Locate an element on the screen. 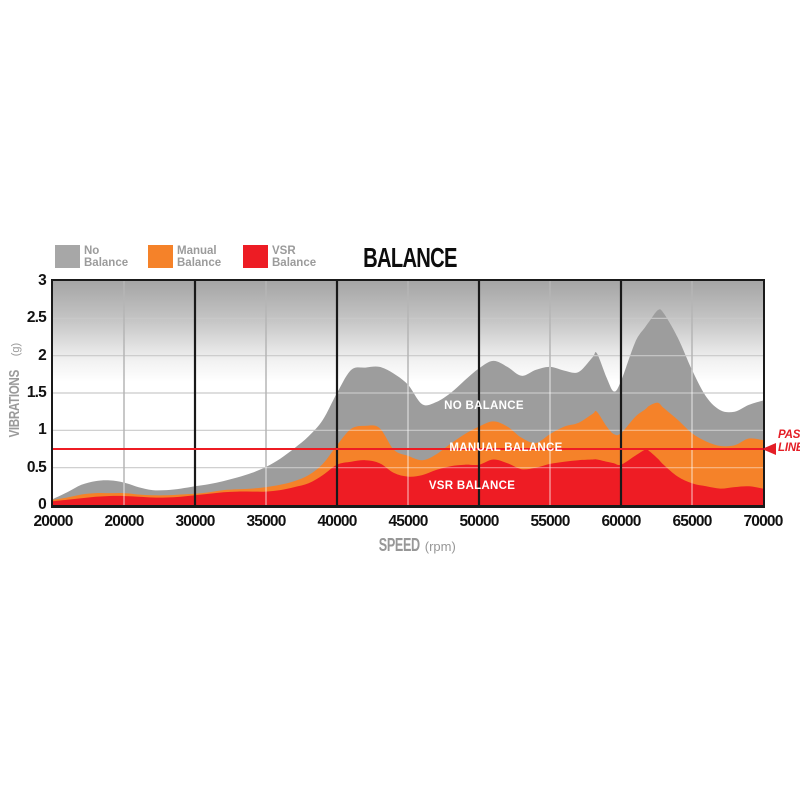  x-tick-label: 60000 is located at coordinates (621, 521).